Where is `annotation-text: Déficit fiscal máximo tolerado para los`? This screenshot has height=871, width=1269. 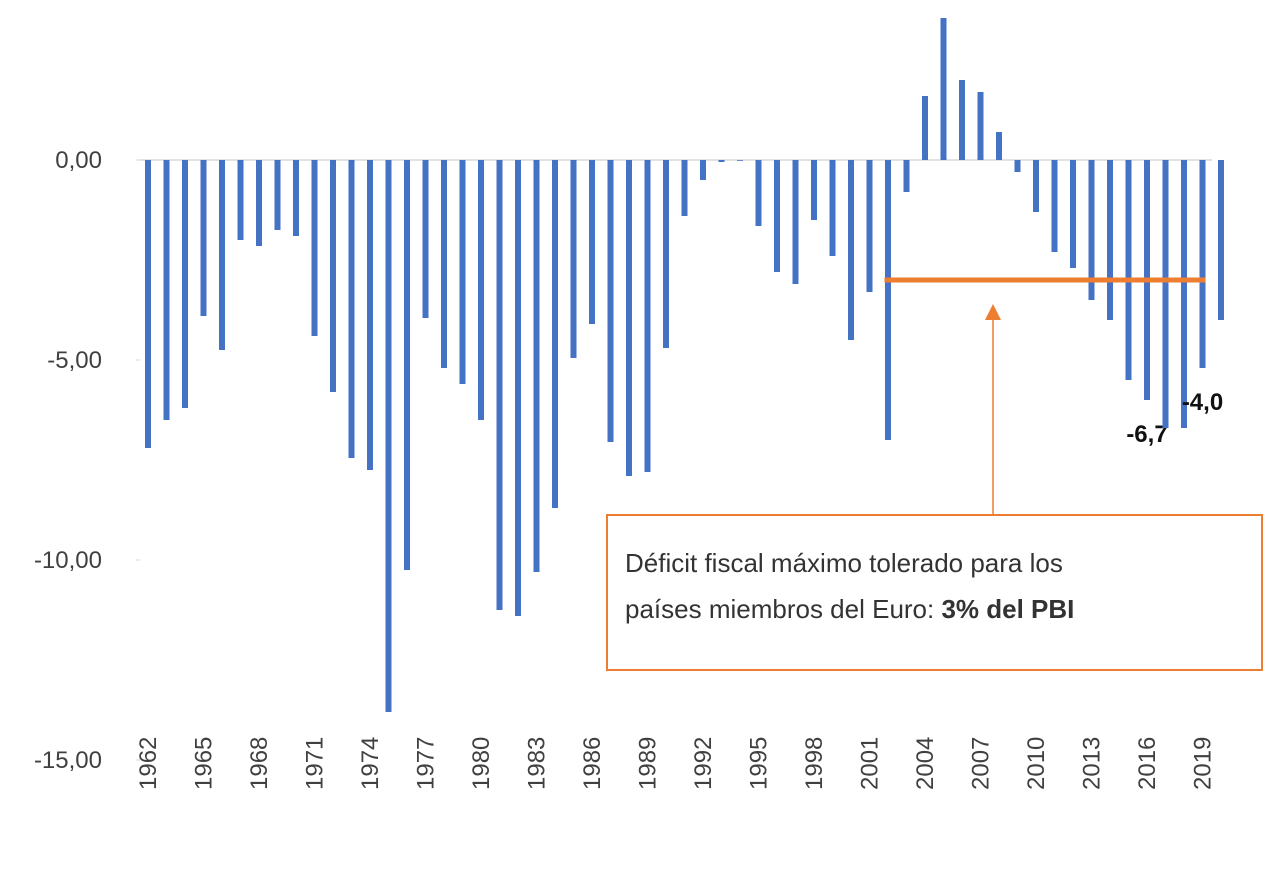 annotation-text: Déficit fiscal máximo tolerado para los is located at coordinates (844, 563).